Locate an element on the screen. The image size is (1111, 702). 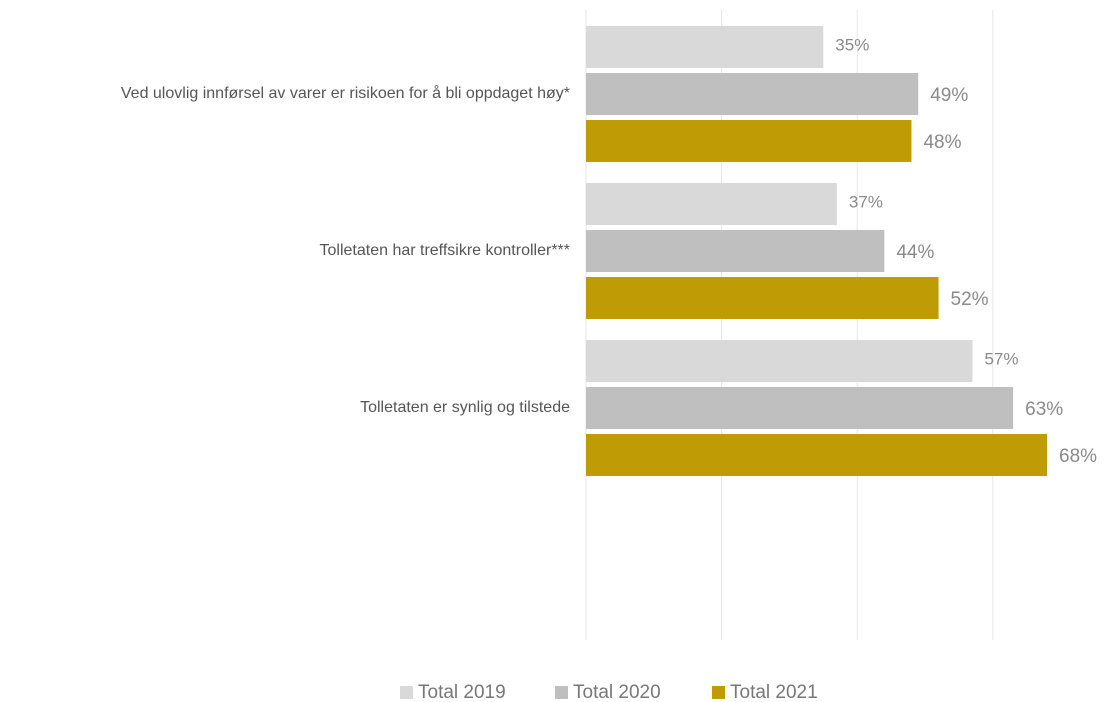
data-label-2-1: 63% is located at coordinates (1044, 409).